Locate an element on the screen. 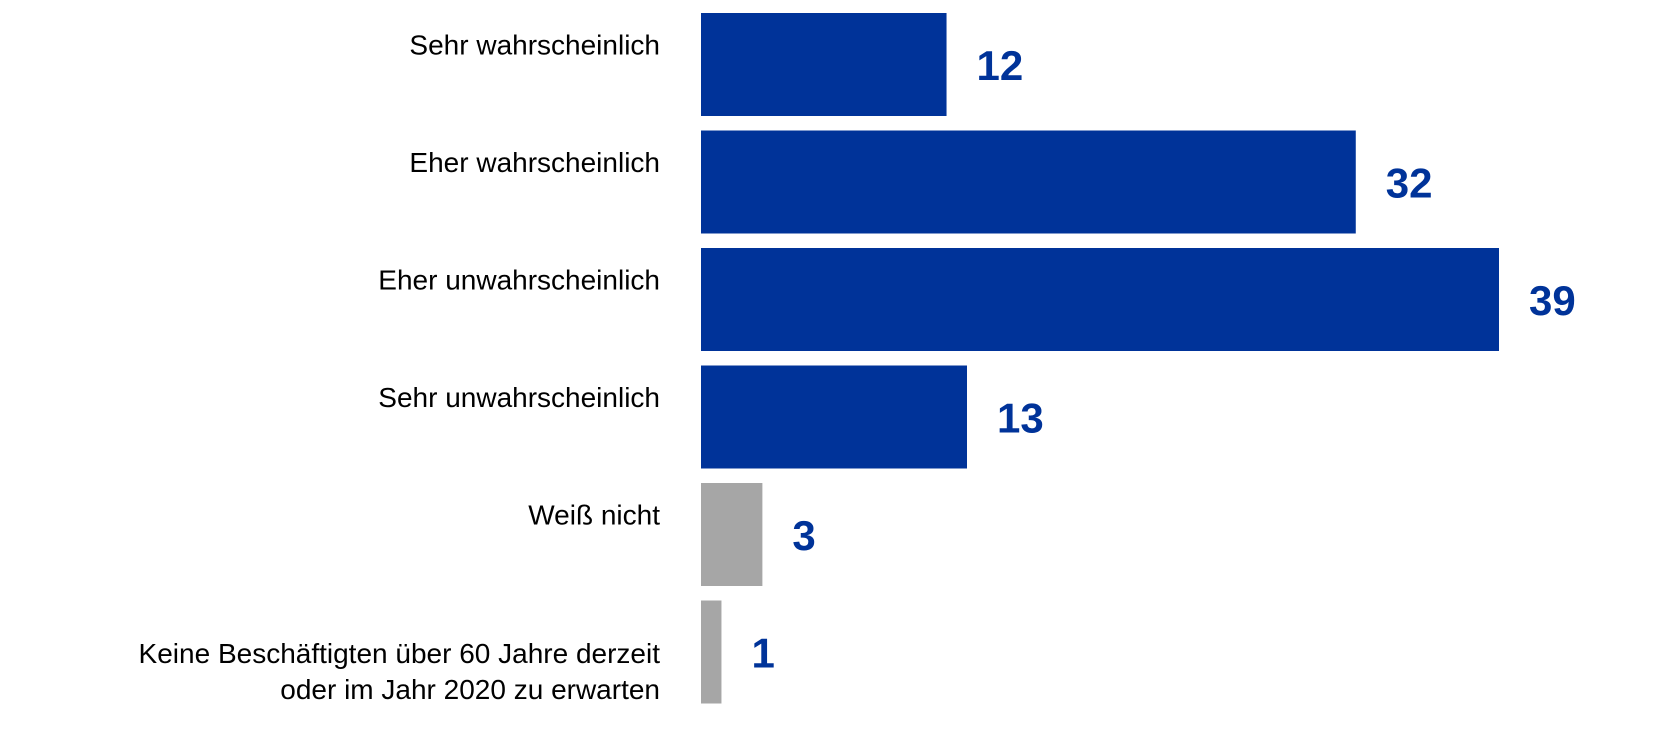 This screenshot has width=1676, height=754. value-label: 39 is located at coordinates (1552, 300).